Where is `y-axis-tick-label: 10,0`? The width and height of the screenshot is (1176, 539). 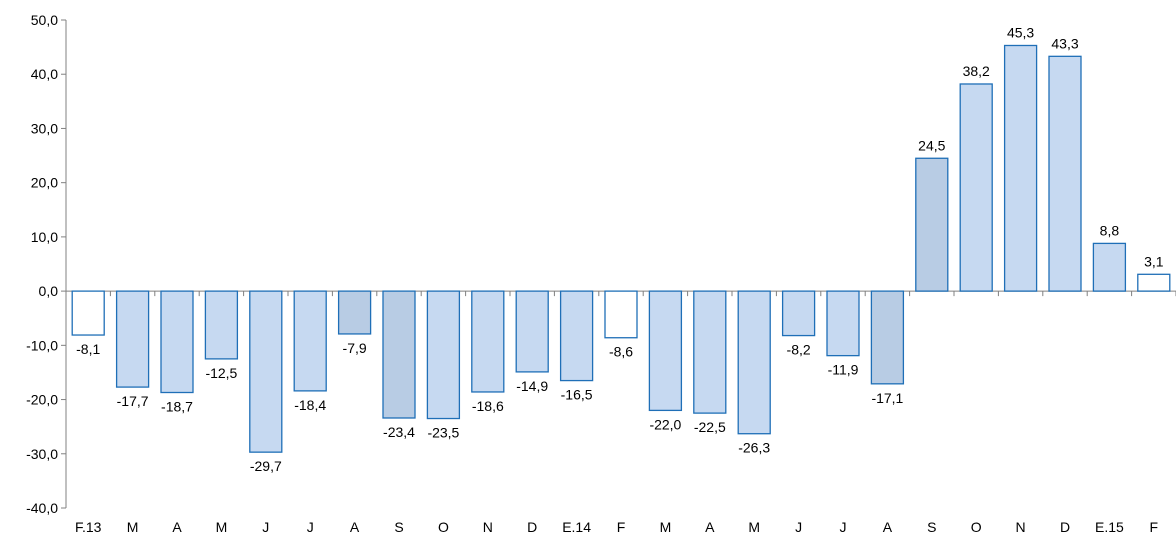
y-axis-tick-label: 10,0 is located at coordinates (44, 237).